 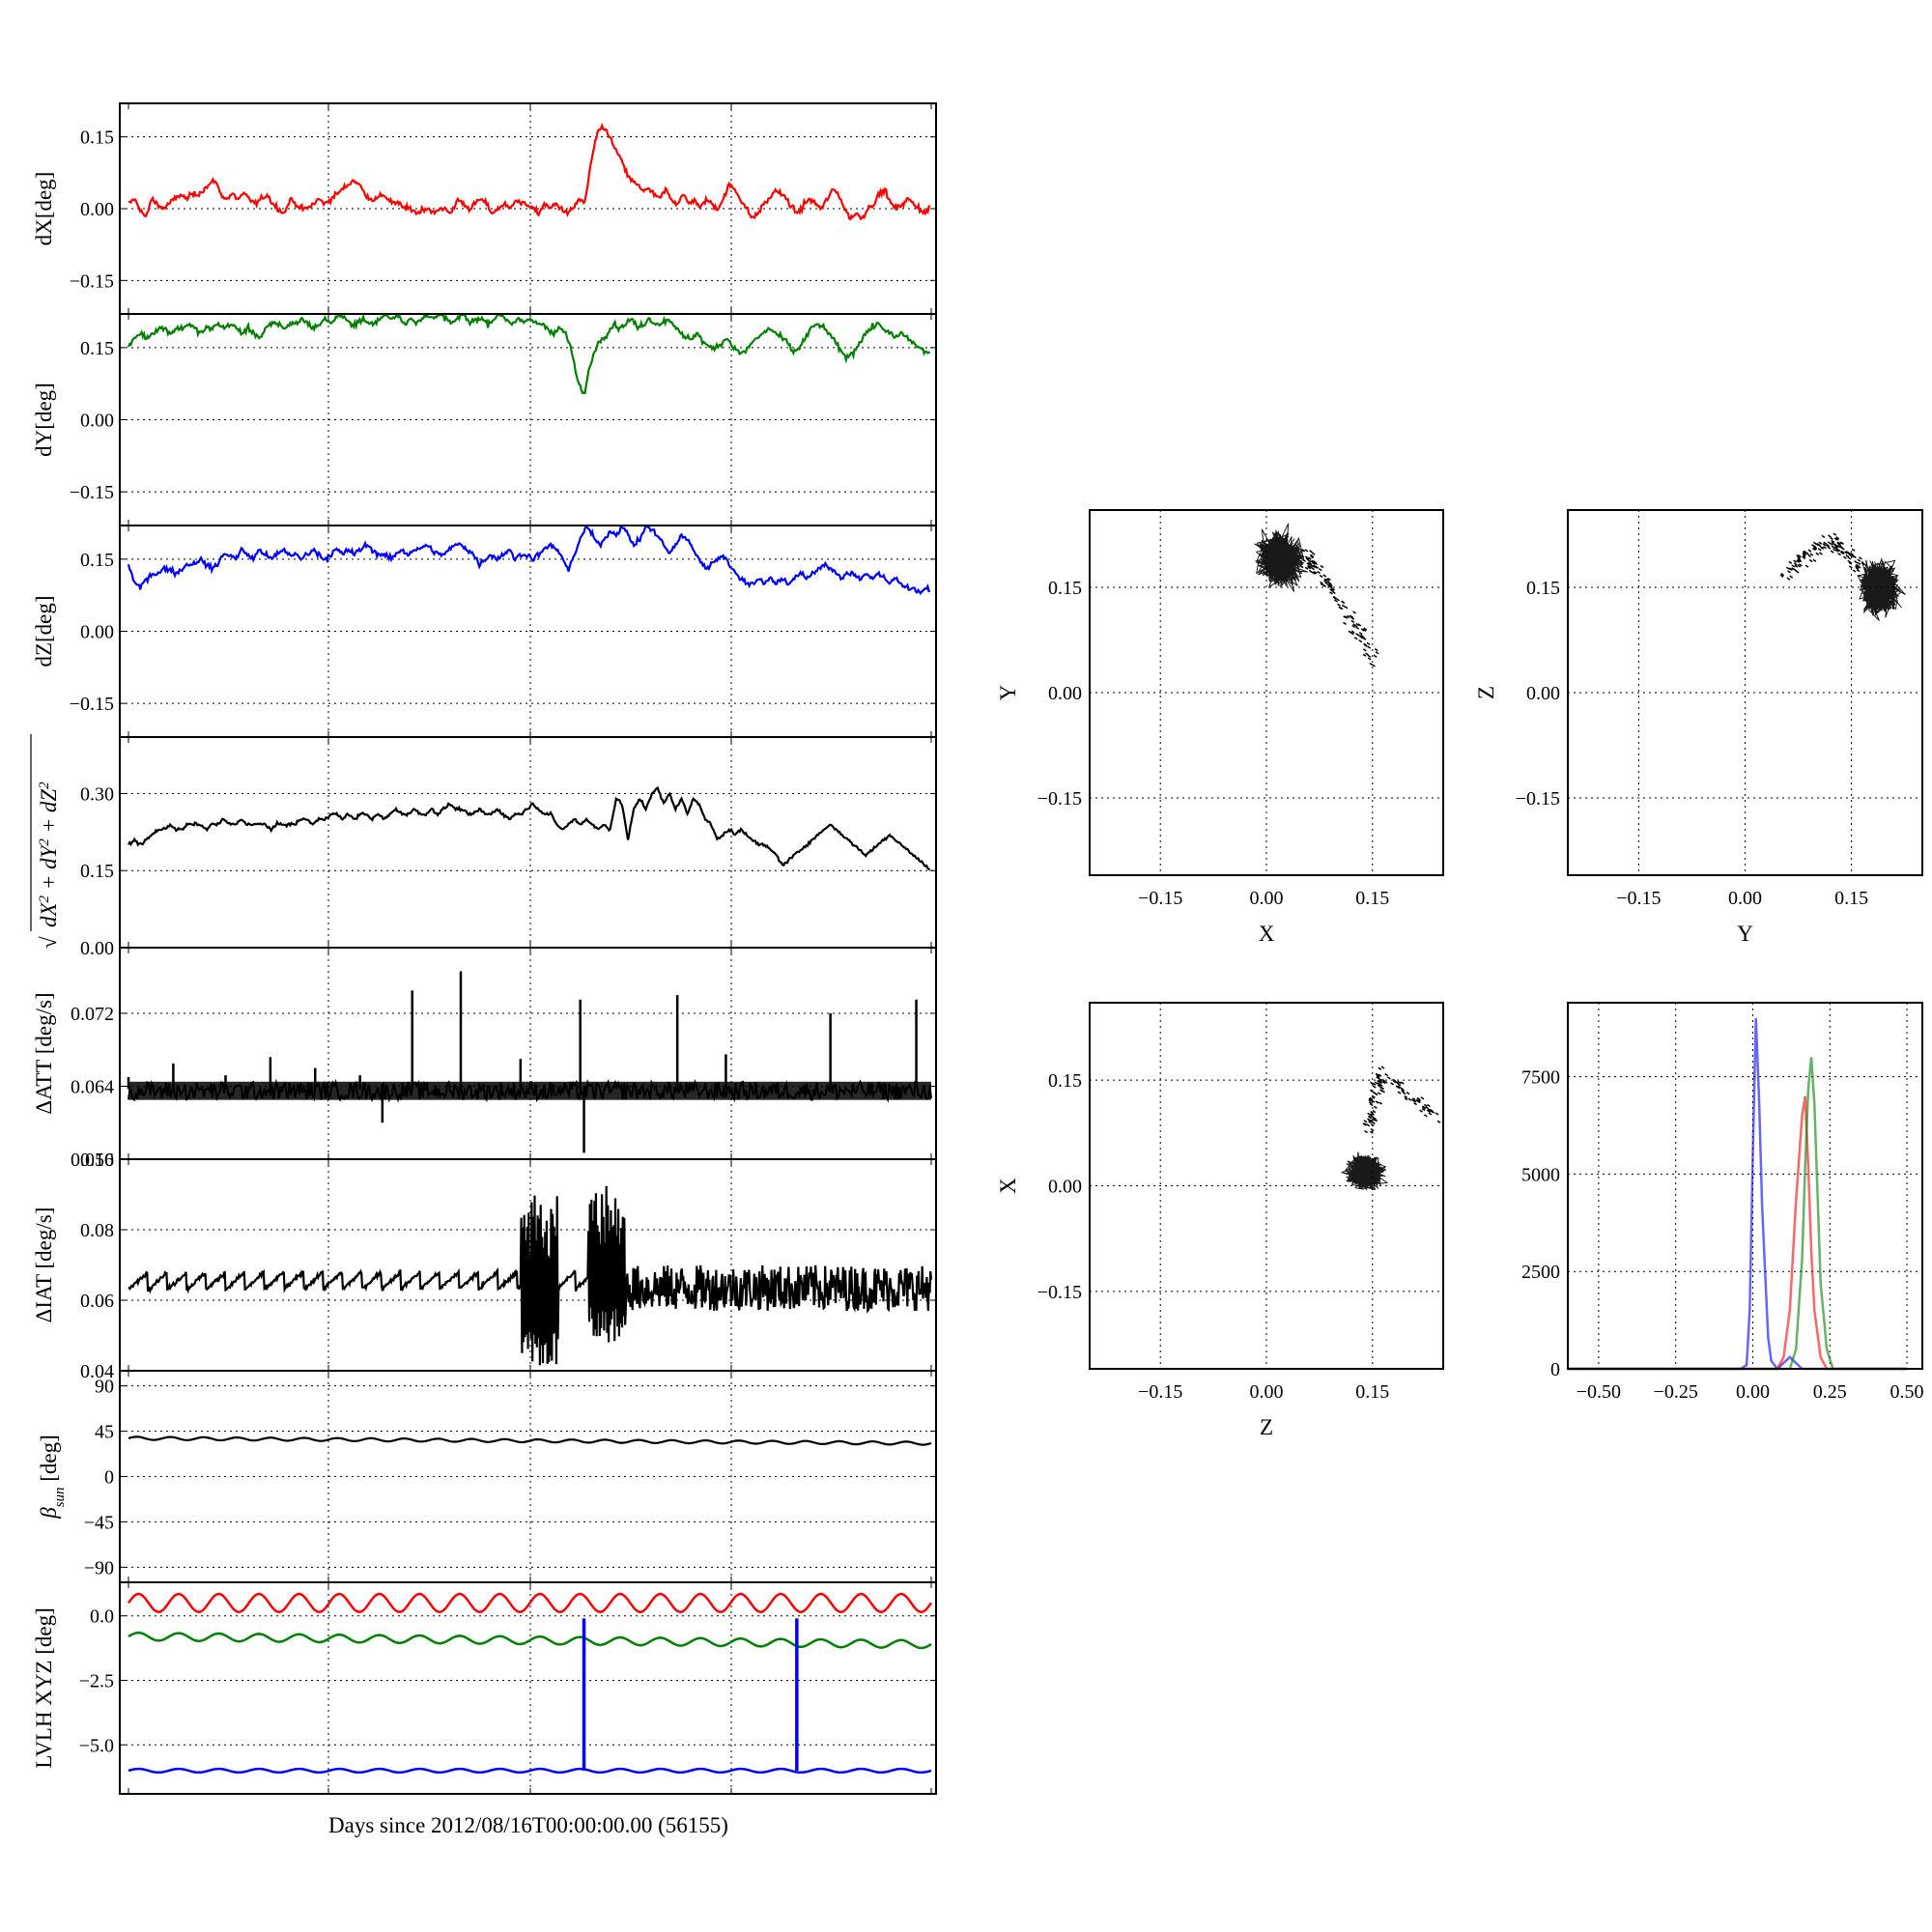 I want to click on y-tick-label: 0.0, so click(x=102, y=1617).